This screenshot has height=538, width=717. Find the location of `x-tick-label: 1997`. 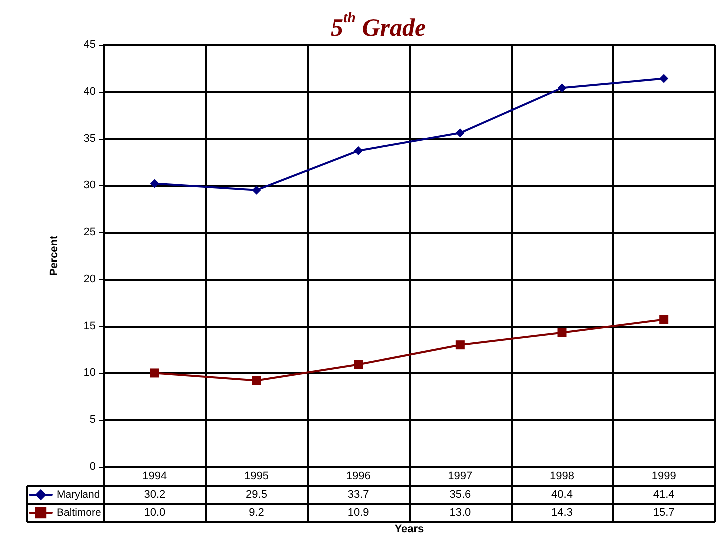

x-tick-label: 1997 is located at coordinates (460, 476).